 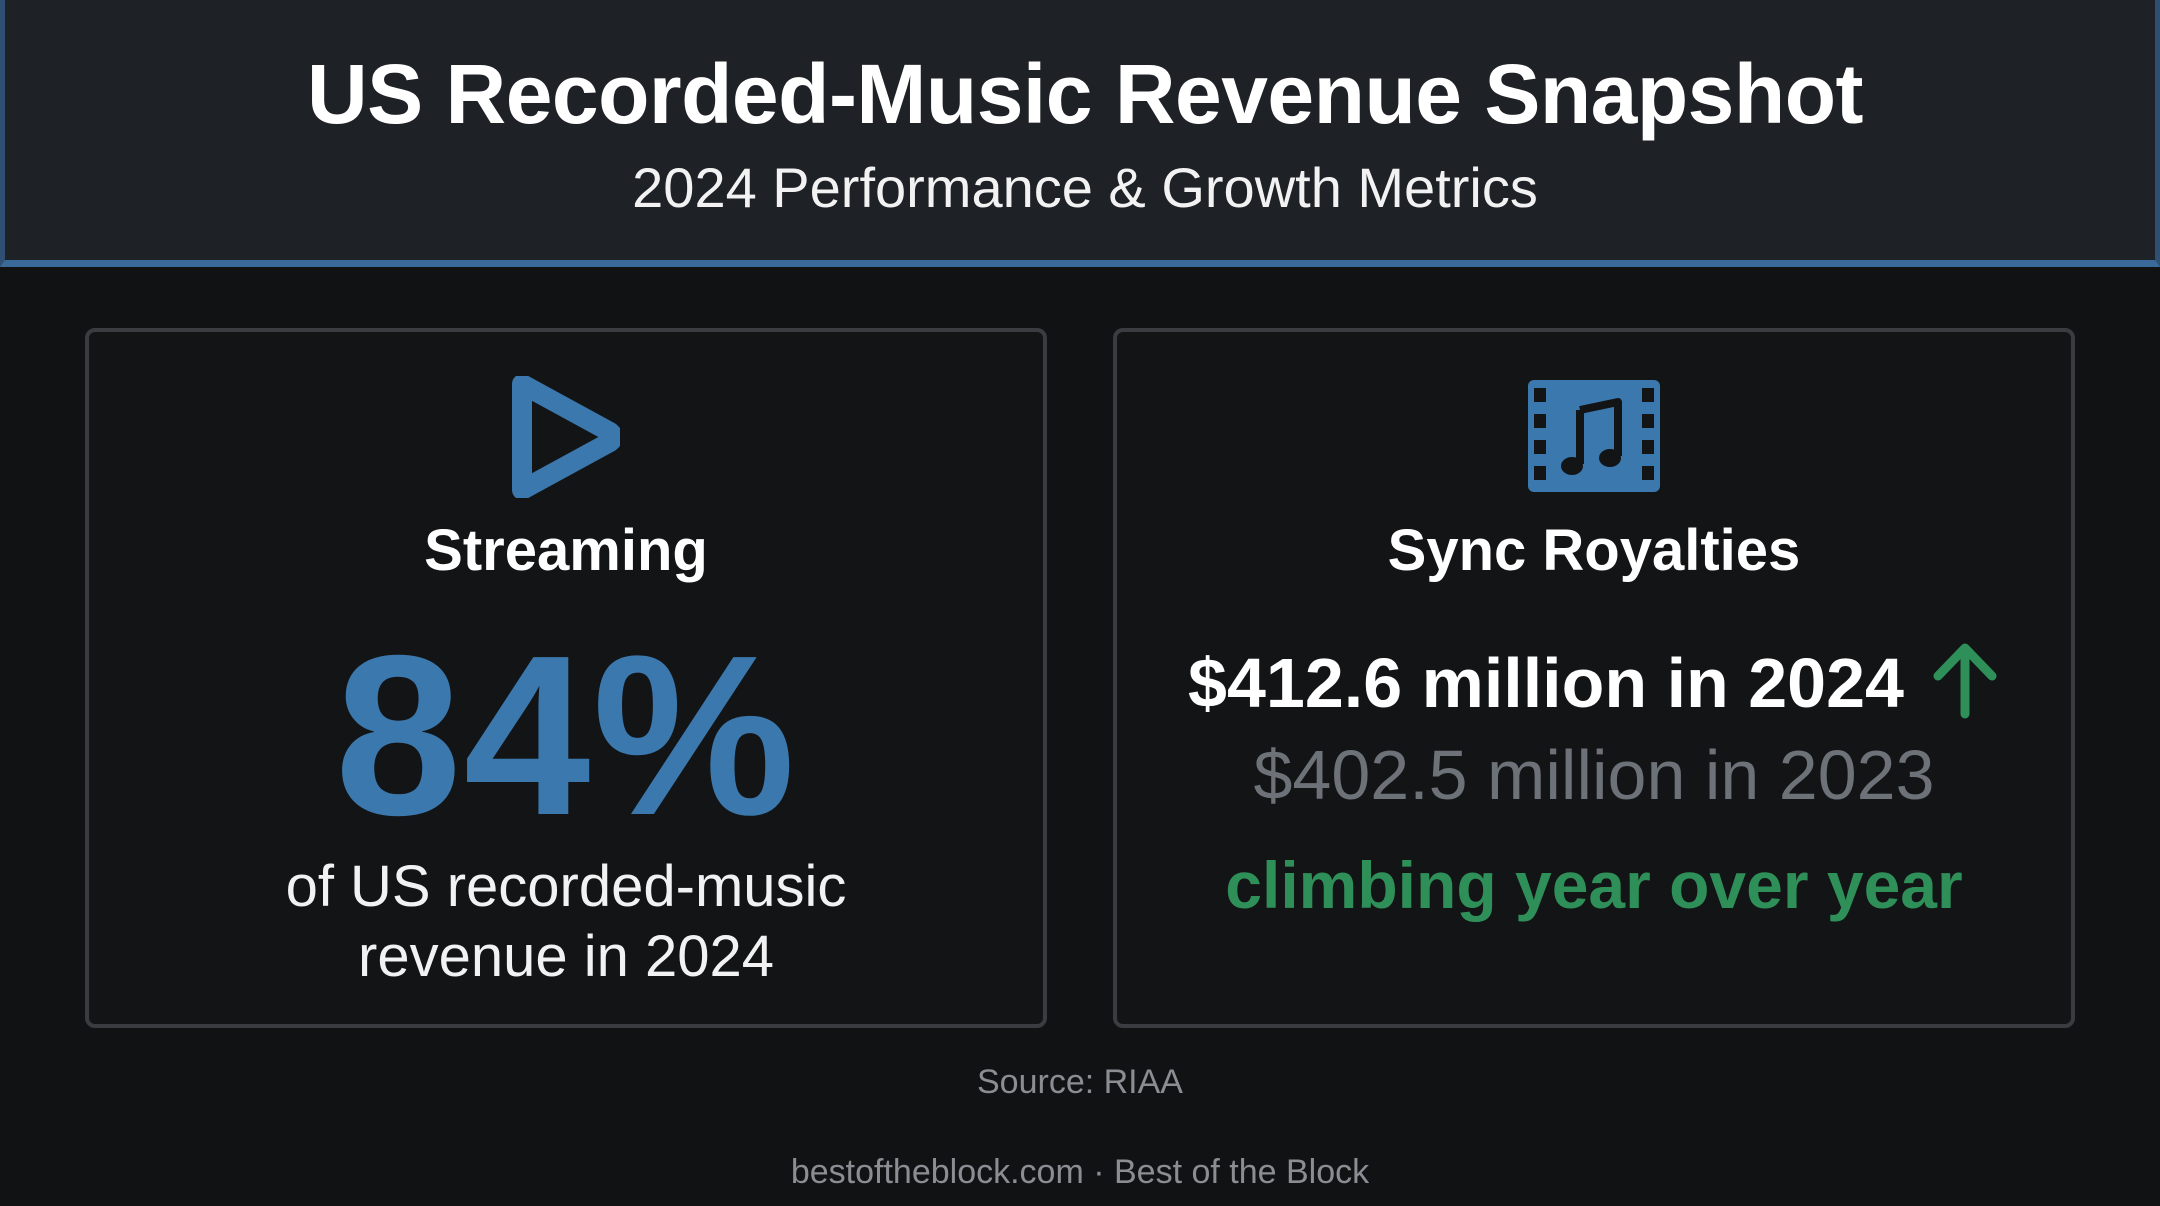 I want to click on sync-trend-text: climbing year over year, so click(x=1594, y=885).